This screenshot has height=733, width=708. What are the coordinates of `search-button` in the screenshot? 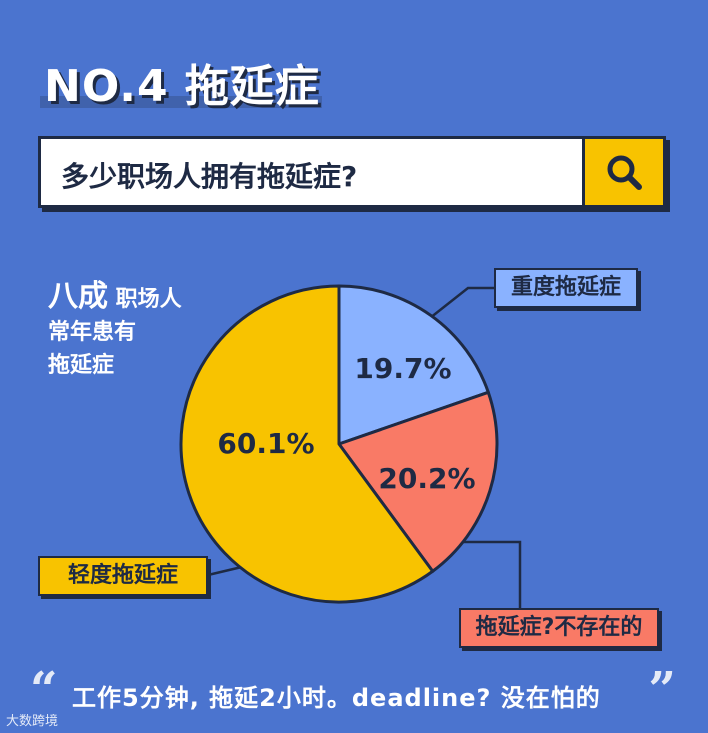 It's located at (622, 172).